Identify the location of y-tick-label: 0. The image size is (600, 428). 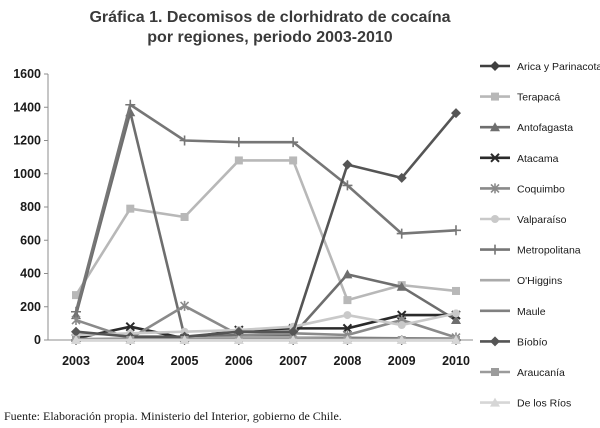
(37, 340).